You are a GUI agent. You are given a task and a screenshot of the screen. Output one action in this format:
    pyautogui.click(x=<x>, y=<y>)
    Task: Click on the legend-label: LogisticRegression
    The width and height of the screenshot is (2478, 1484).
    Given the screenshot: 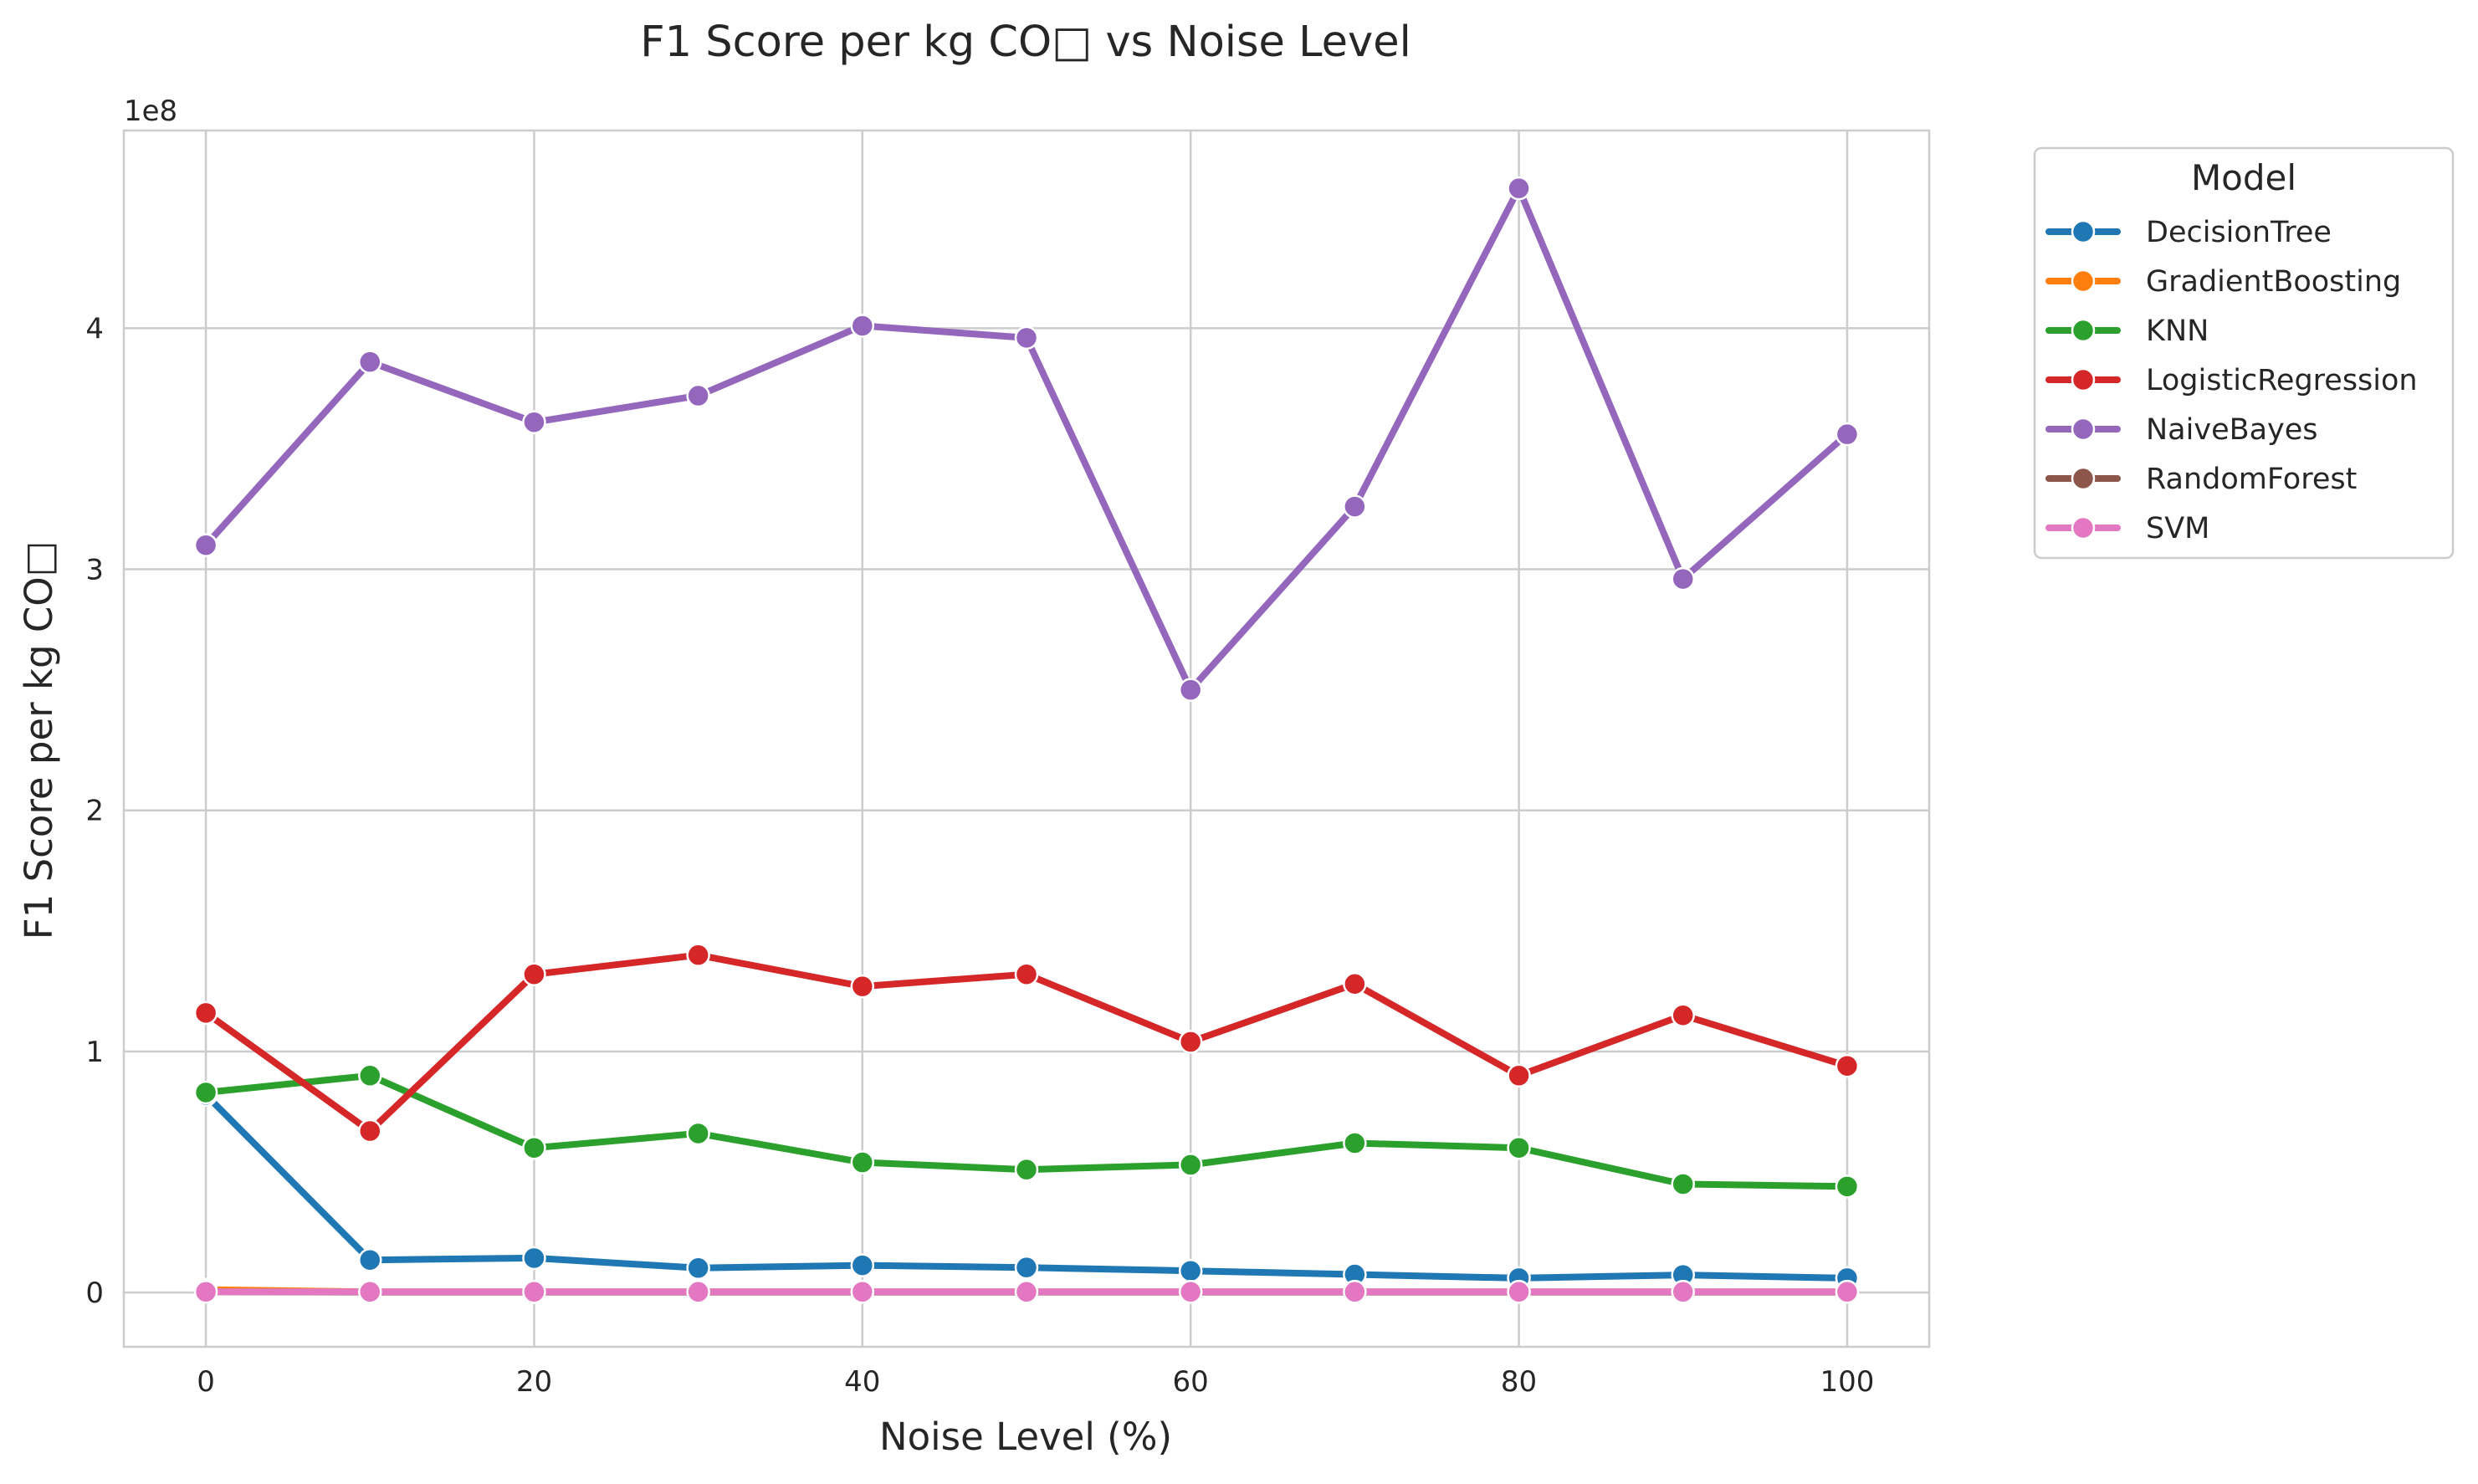 What is the action you would take?
    pyautogui.click(x=2282, y=380)
    